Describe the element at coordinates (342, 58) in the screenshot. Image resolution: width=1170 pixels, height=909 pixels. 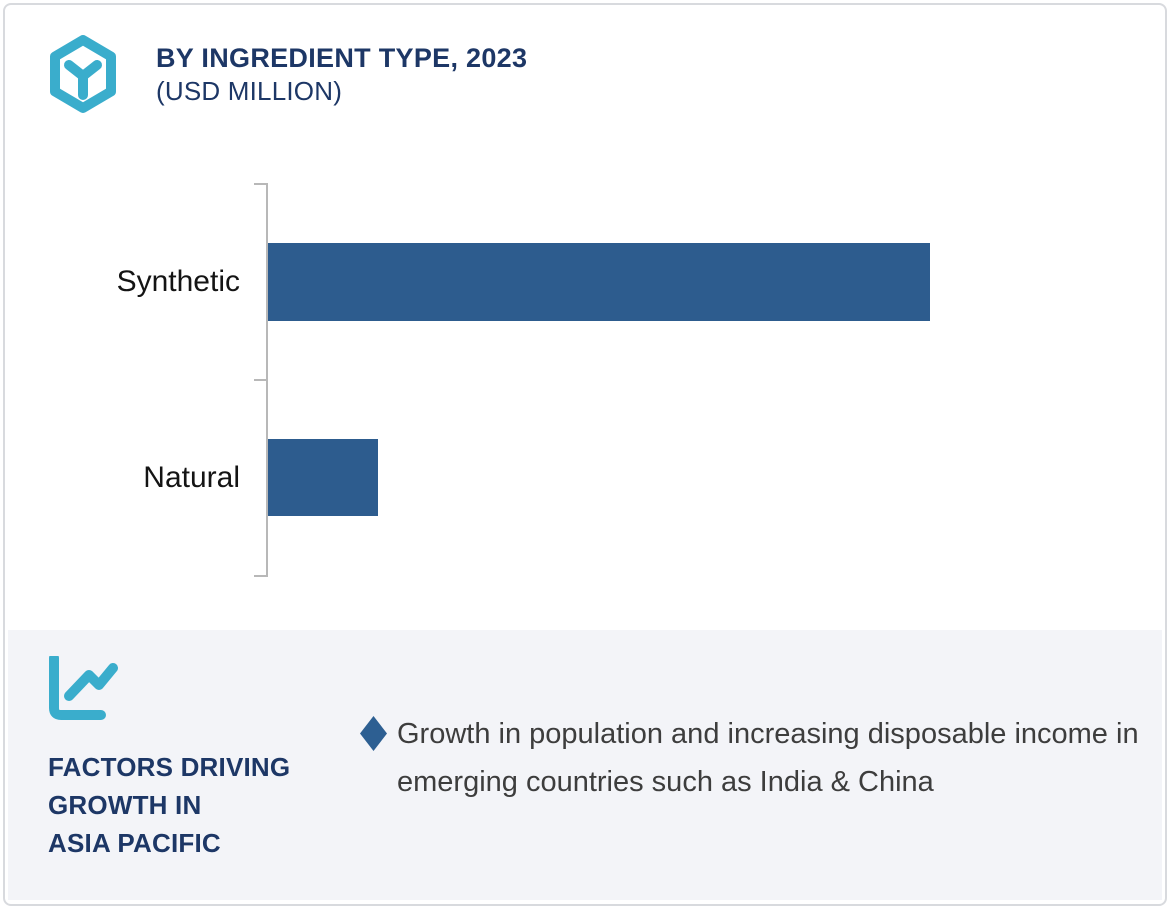
I see `chart-title: BY INGREDIENT TYPE, 2023` at that location.